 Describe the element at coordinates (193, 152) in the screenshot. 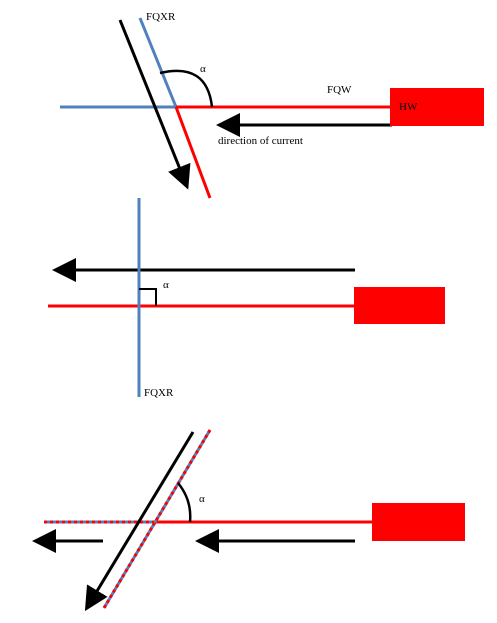

I see `red-diagonal-line` at that location.